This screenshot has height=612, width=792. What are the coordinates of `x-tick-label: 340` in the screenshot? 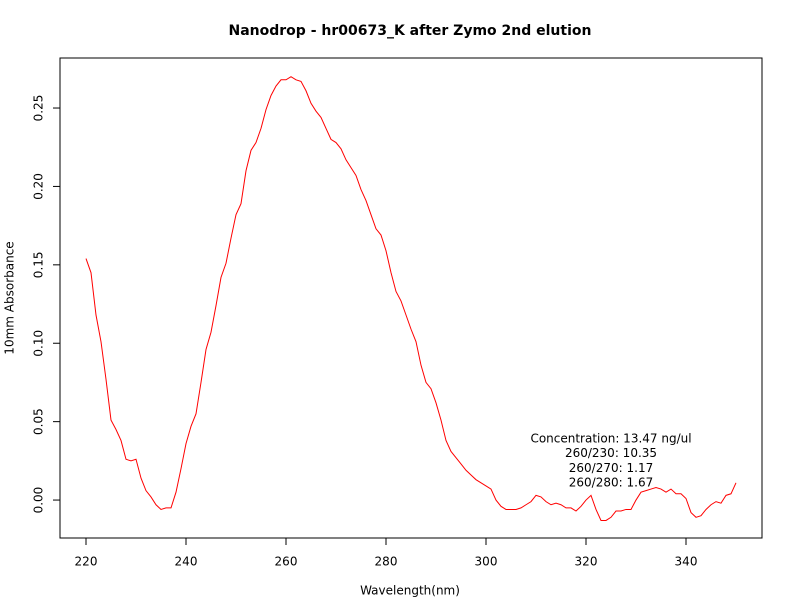 It's located at (686, 562).